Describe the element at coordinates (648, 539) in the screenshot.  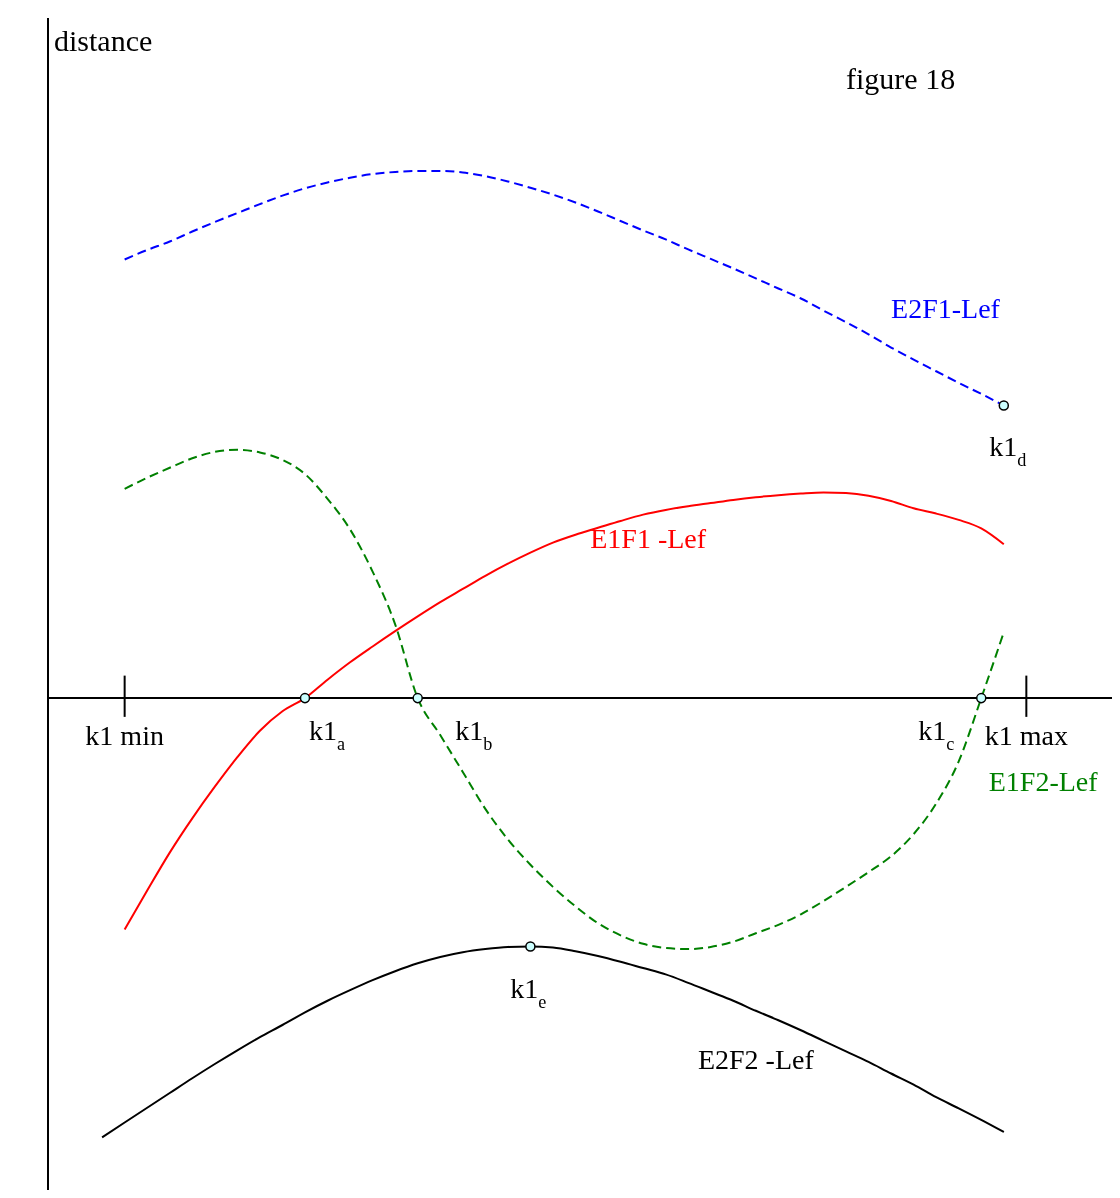
I see `series-label: E1F1 -Lef` at that location.